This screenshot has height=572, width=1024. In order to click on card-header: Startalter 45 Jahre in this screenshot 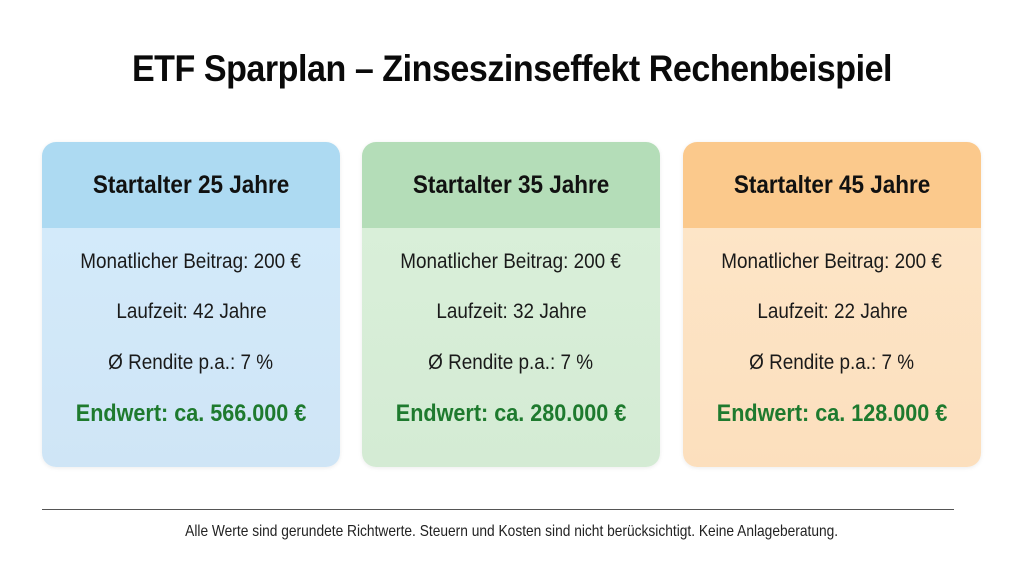, I will do `click(832, 185)`.